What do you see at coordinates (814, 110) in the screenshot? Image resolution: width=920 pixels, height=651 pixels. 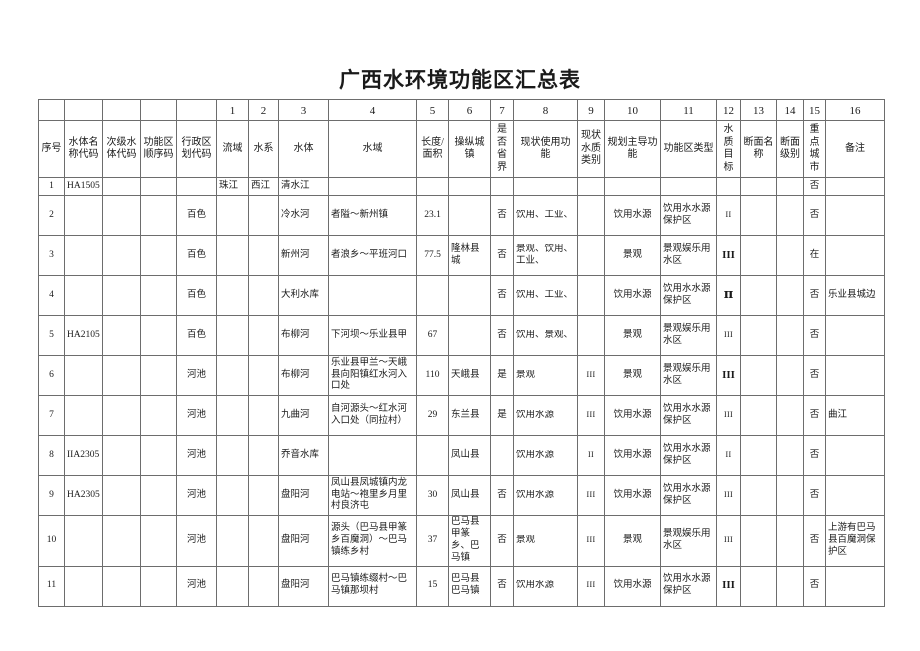 I see `column-number-20: 15` at bounding box center [814, 110].